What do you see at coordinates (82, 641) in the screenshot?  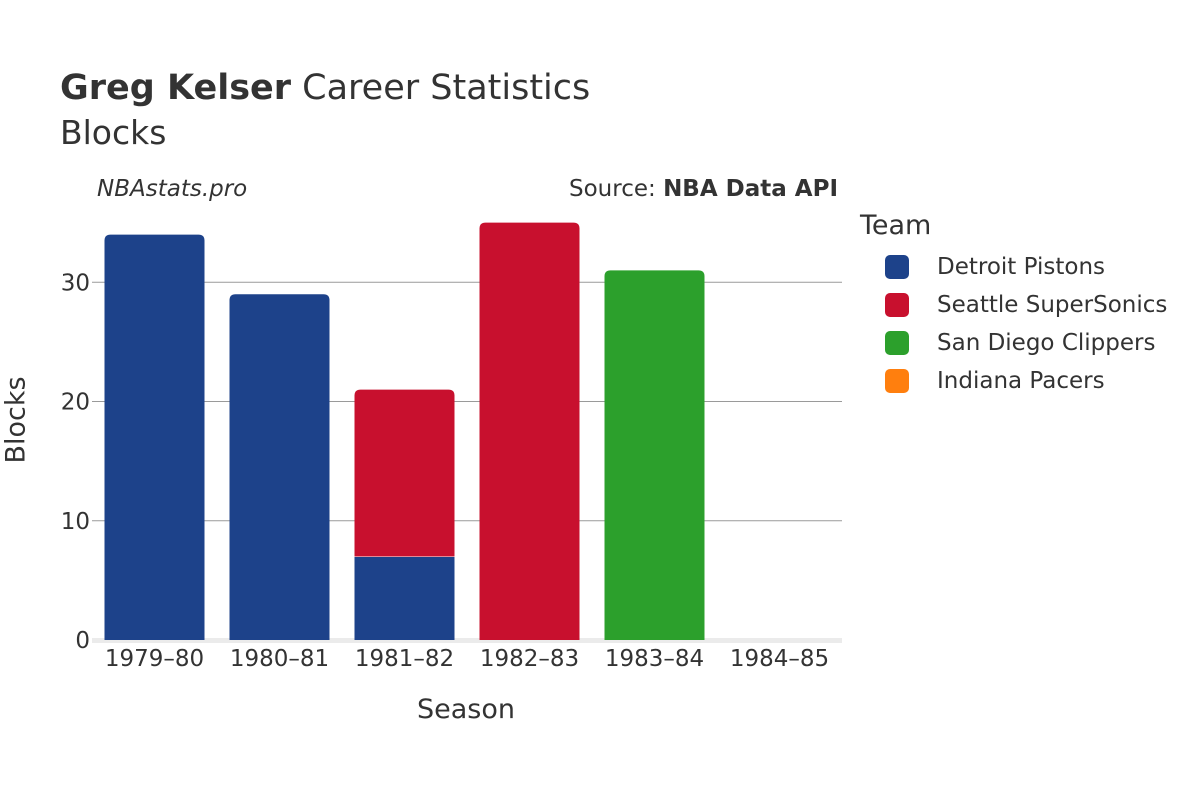 I see `y-tick-label: 0` at bounding box center [82, 641].